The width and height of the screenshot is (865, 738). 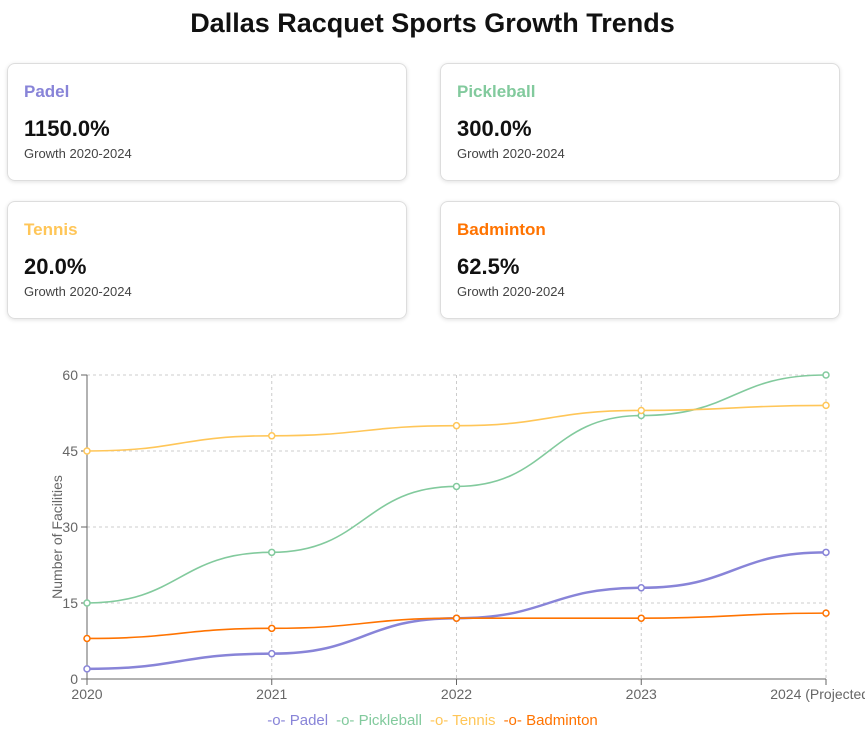 What do you see at coordinates (271, 694) in the screenshot?
I see `x-tick-label: 2021` at bounding box center [271, 694].